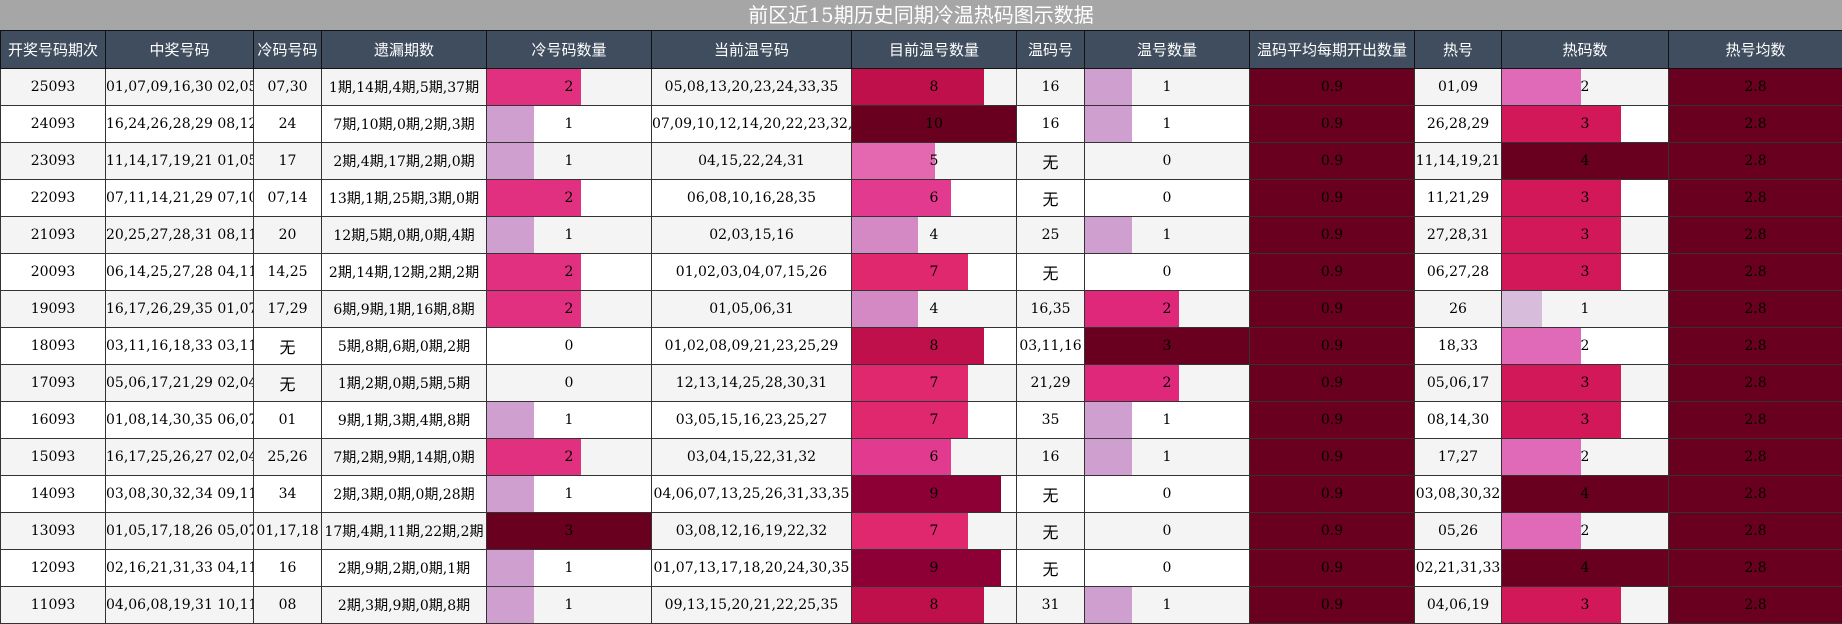  Describe the element at coordinates (287, 87) in the screenshot. I see `cell-value: 07,30` at that location.